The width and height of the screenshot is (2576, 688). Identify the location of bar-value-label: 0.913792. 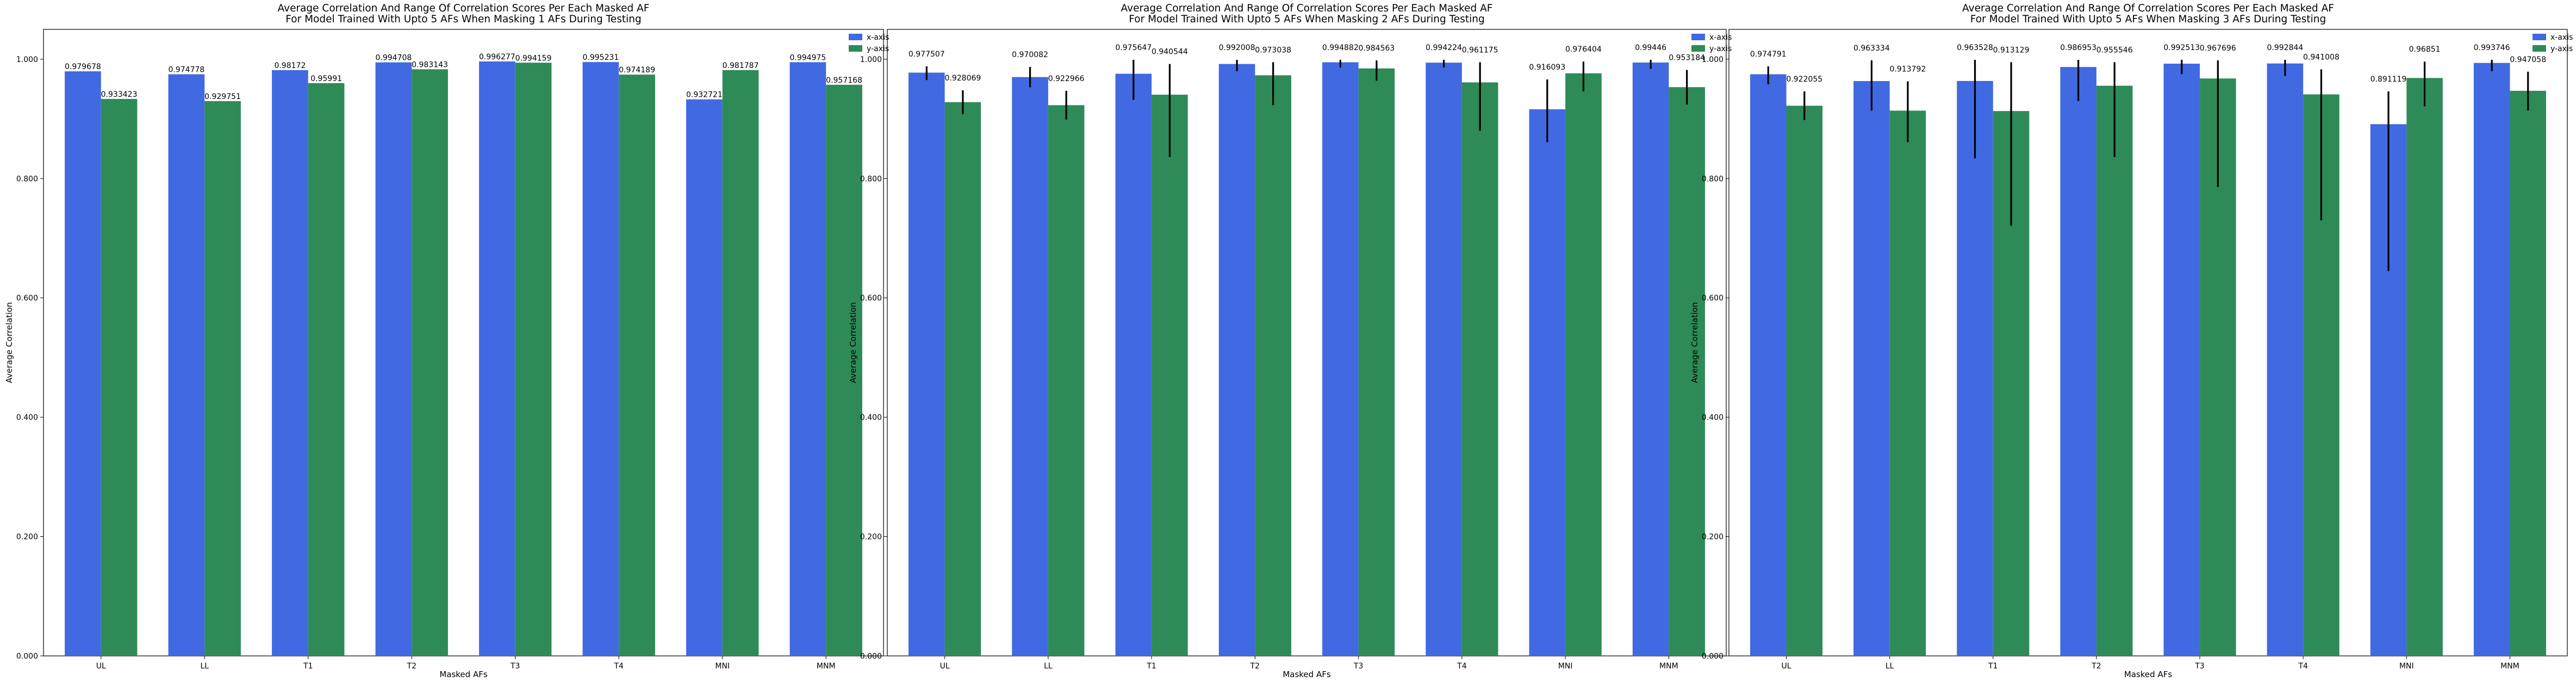
(1908, 69).